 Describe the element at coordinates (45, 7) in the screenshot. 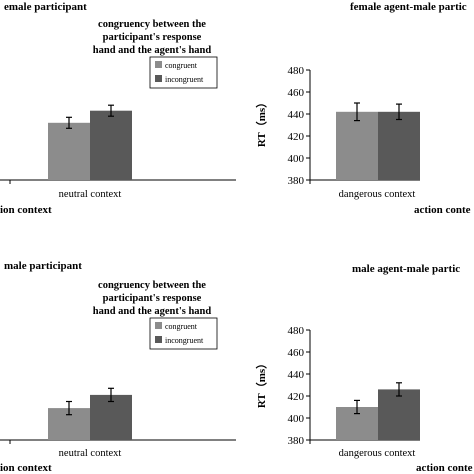

I see `panel-title: emale participant` at that location.